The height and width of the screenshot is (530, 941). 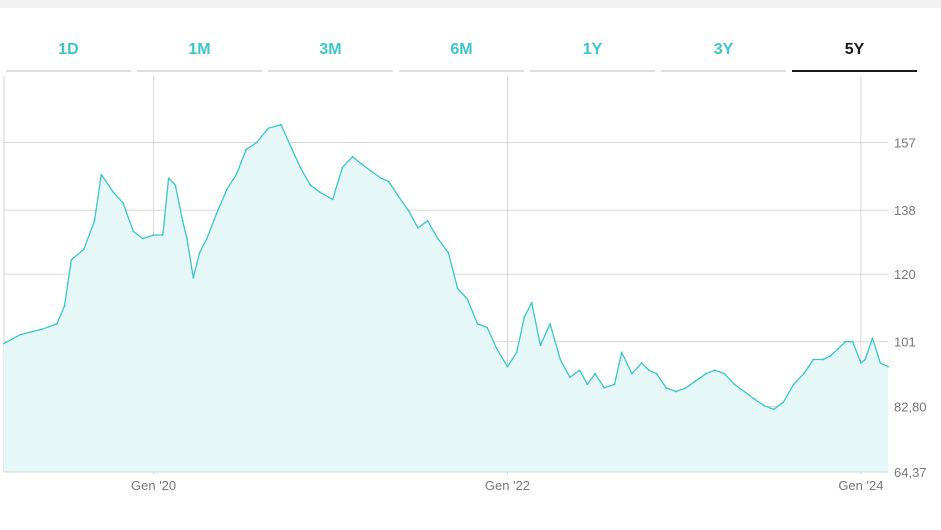 What do you see at coordinates (905, 274) in the screenshot?
I see `y-tick-label: 120` at bounding box center [905, 274].